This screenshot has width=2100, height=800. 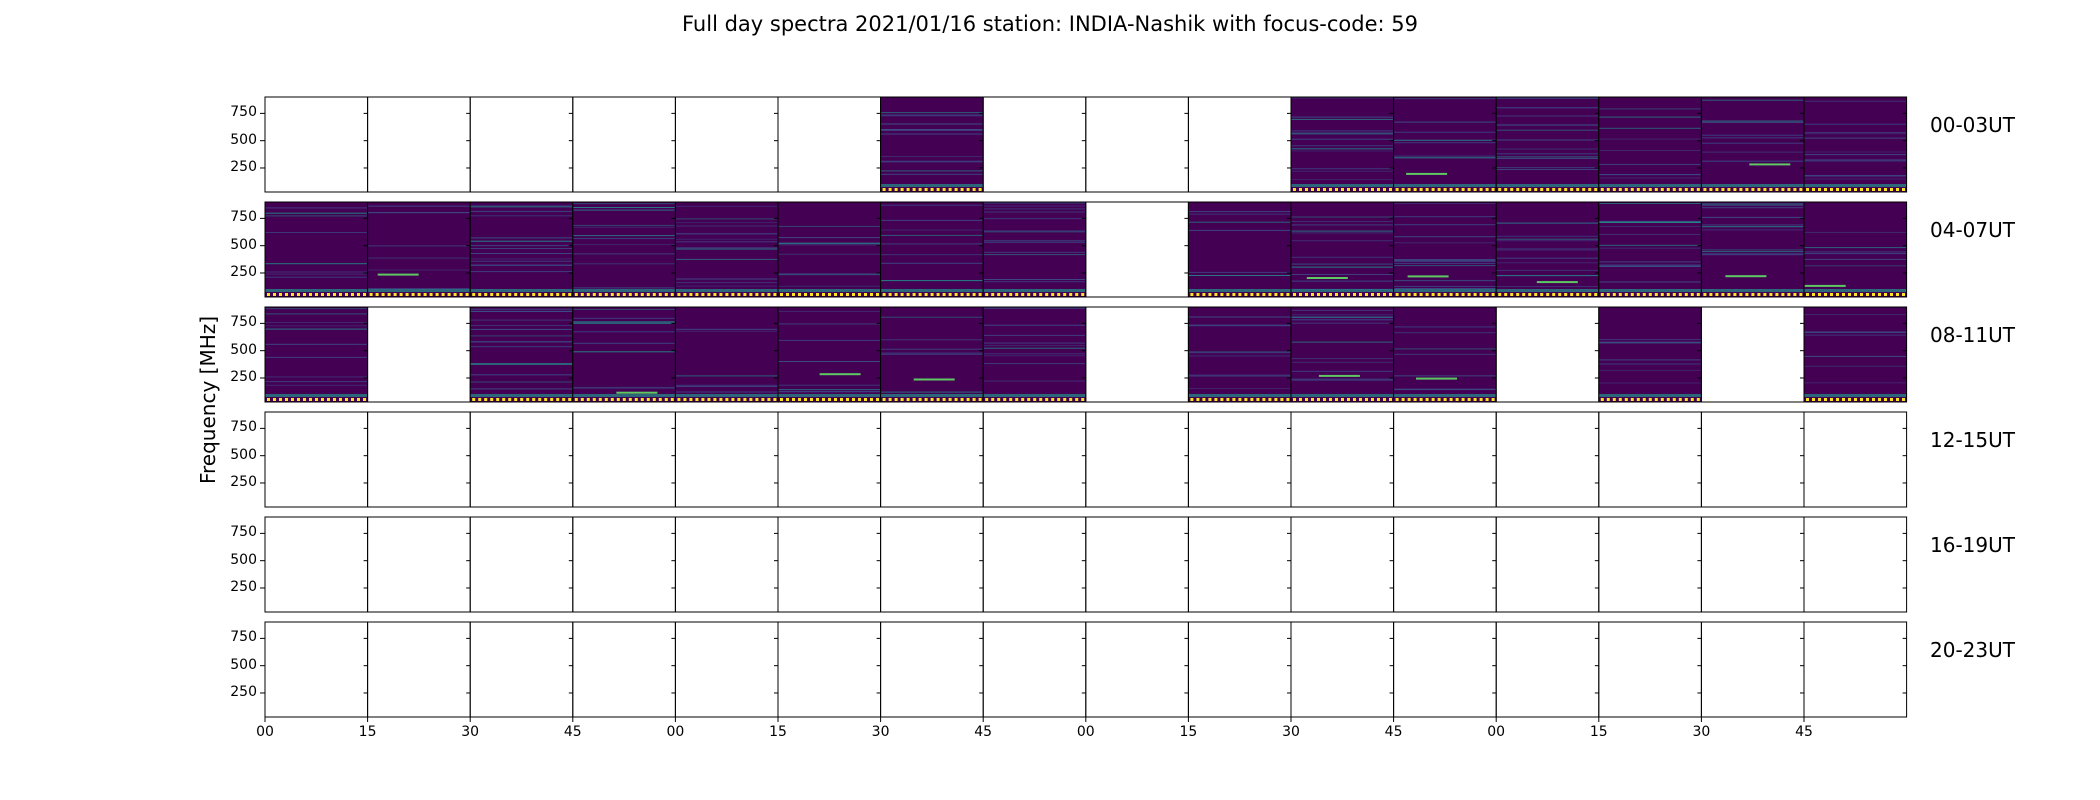 What do you see at coordinates (243, 664) in the screenshot?
I see `y-tick-label: 500` at bounding box center [243, 664].